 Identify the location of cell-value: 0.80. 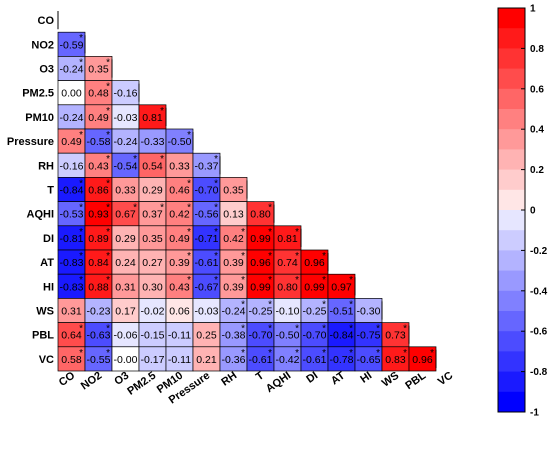
(287, 287).